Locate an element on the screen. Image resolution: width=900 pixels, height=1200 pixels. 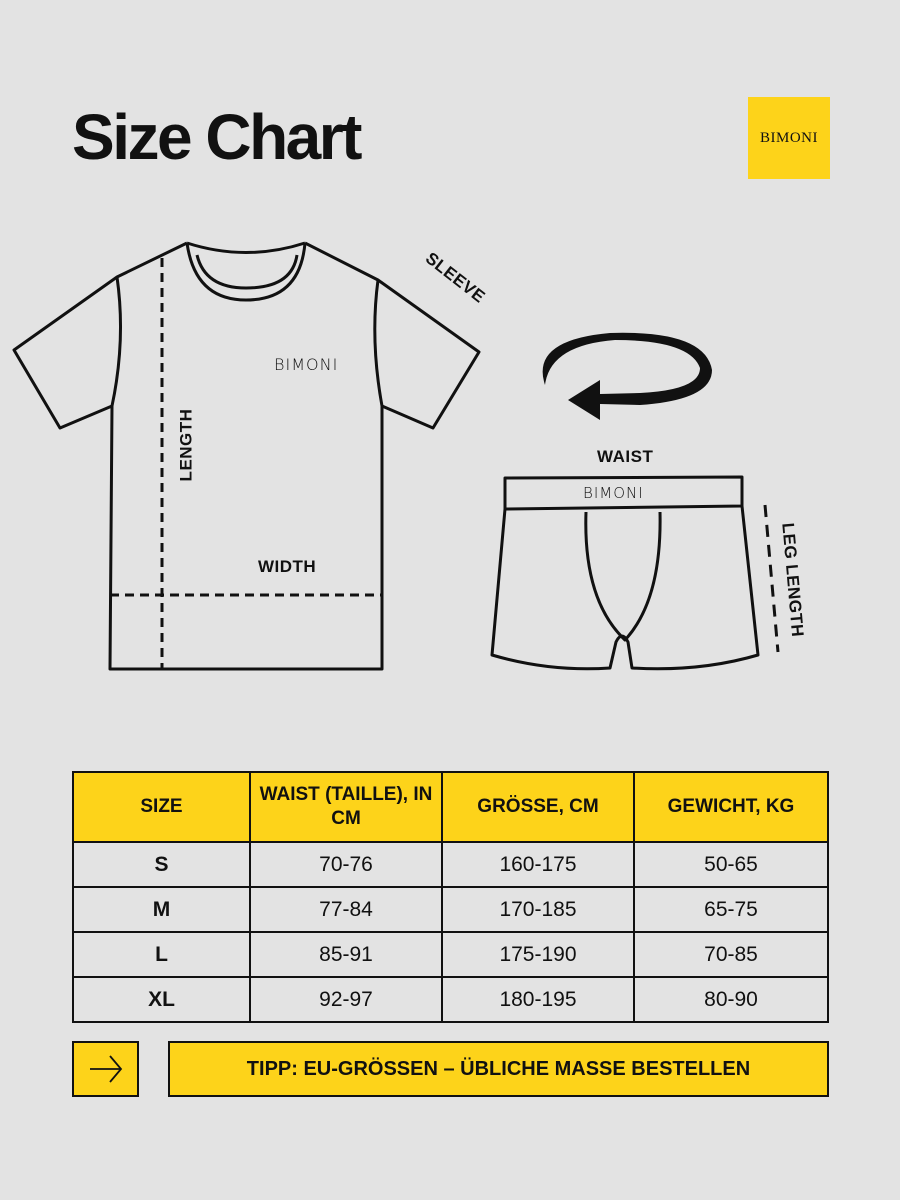
size-cell: S is located at coordinates (161, 864).